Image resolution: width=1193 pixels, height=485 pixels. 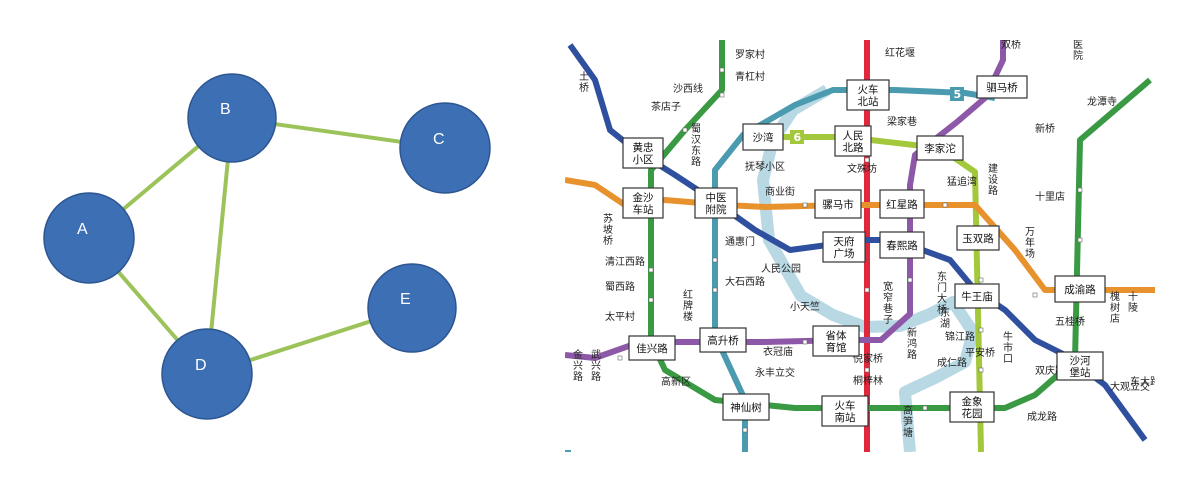 I want to click on transfer-station-label: 高升桥, so click(x=723, y=340).